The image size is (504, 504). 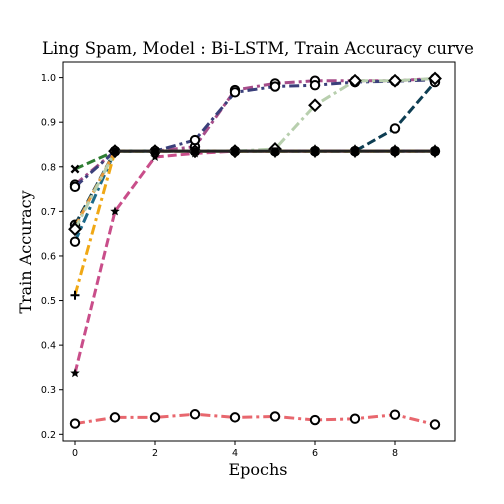 What do you see at coordinates (395, 453) in the screenshot?
I see `x-tick-label: 8` at bounding box center [395, 453].